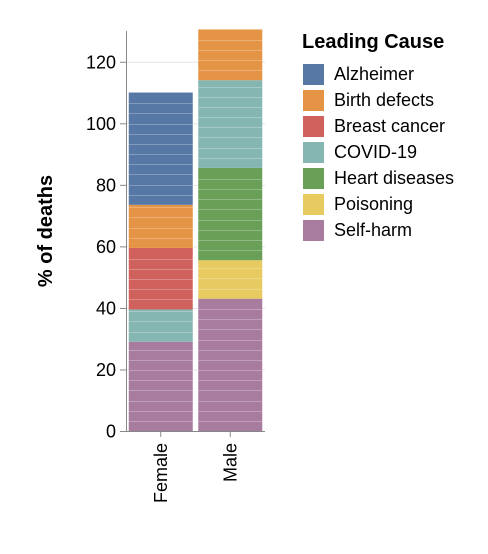 The width and height of the screenshot is (488, 554). What do you see at coordinates (230, 364) in the screenshot?
I see `bar-segment-male-self-harm` at bounding box center [230, 364].